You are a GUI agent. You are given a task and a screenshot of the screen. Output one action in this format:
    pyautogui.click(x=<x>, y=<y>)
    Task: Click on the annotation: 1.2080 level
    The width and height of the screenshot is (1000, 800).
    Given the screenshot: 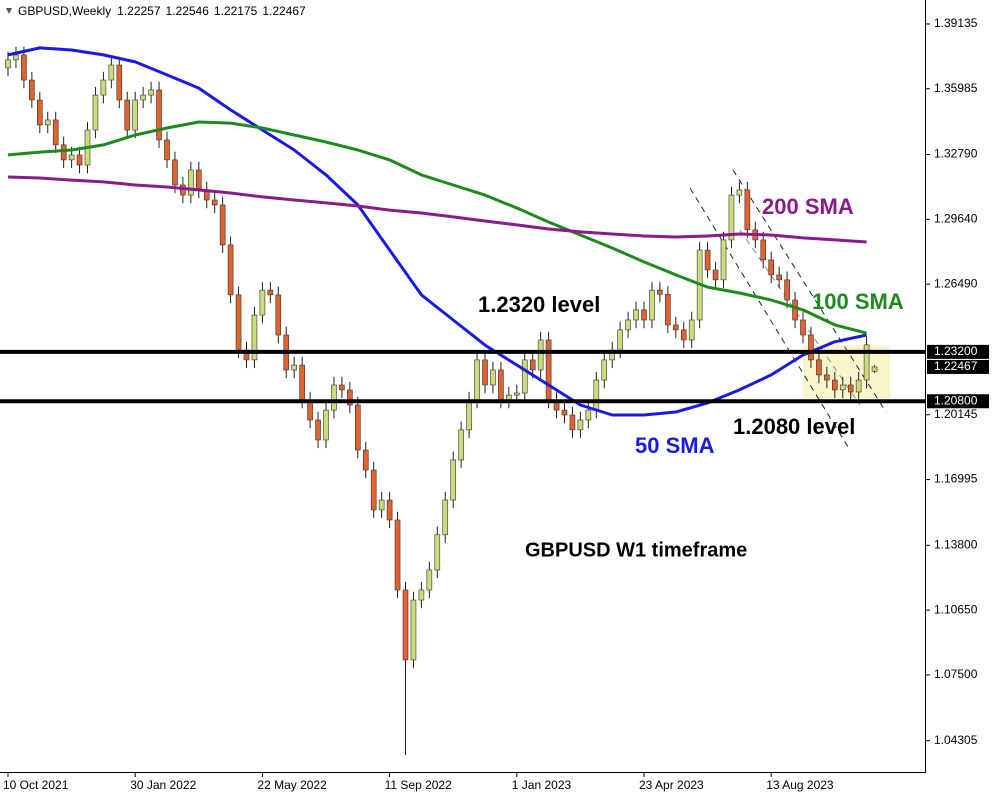 What is the action you would take?
    pyautogui.click(x=794, y=426)
    